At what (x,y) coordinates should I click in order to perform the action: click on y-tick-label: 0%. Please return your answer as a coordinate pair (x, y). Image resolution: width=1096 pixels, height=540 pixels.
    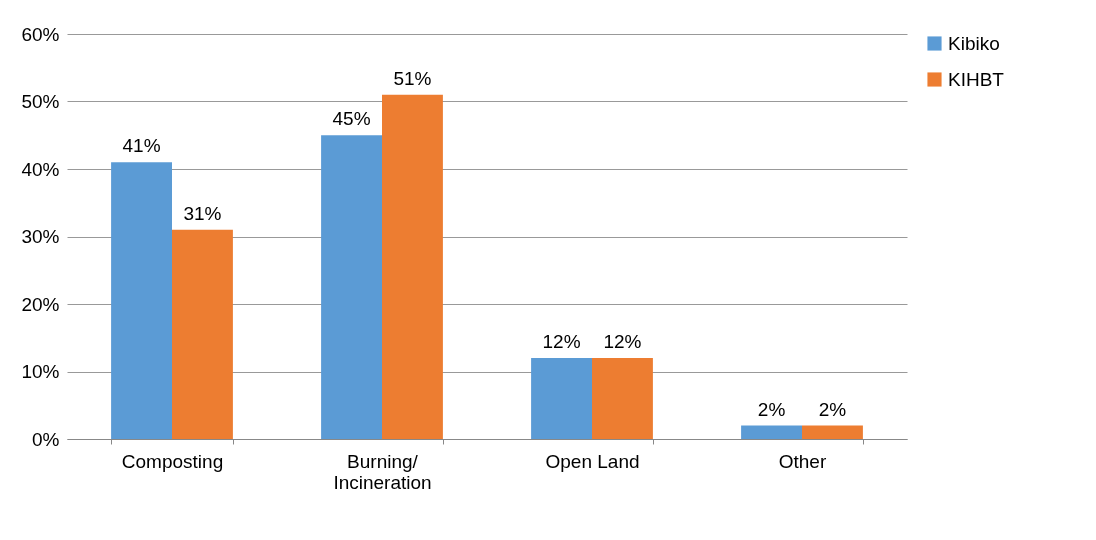
    Looking at the image, I should click on (46, 439).